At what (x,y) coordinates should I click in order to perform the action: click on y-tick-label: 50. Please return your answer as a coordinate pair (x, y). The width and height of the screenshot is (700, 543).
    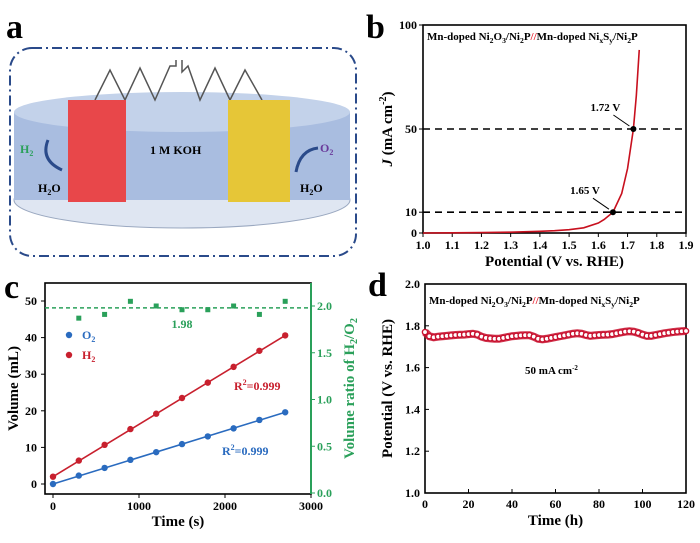
    Looking at the image, I should click on (31, 301).